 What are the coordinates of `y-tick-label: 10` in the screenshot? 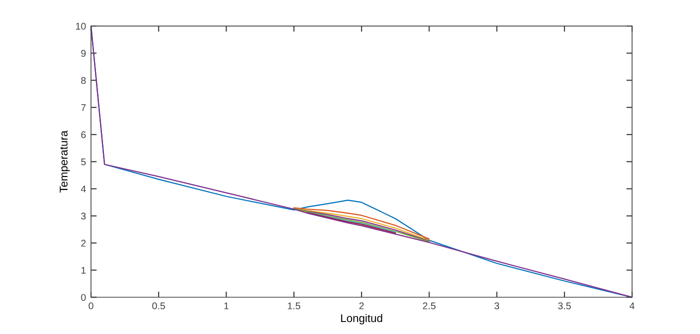 It's located at (81, 26).